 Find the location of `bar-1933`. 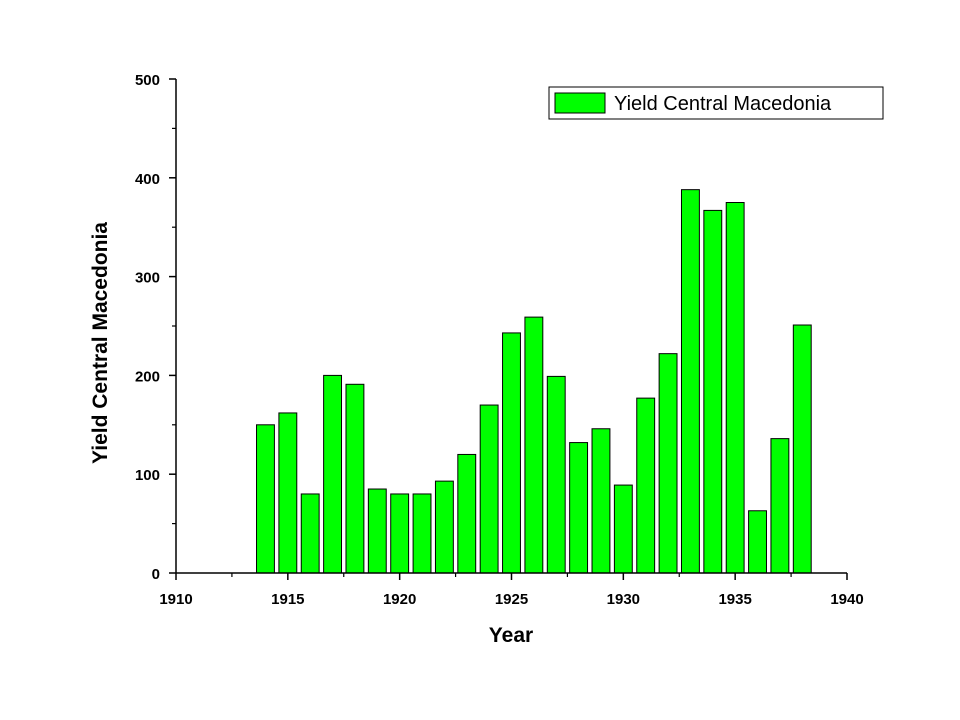

bar-1933 is located at coordinates (690, 381).